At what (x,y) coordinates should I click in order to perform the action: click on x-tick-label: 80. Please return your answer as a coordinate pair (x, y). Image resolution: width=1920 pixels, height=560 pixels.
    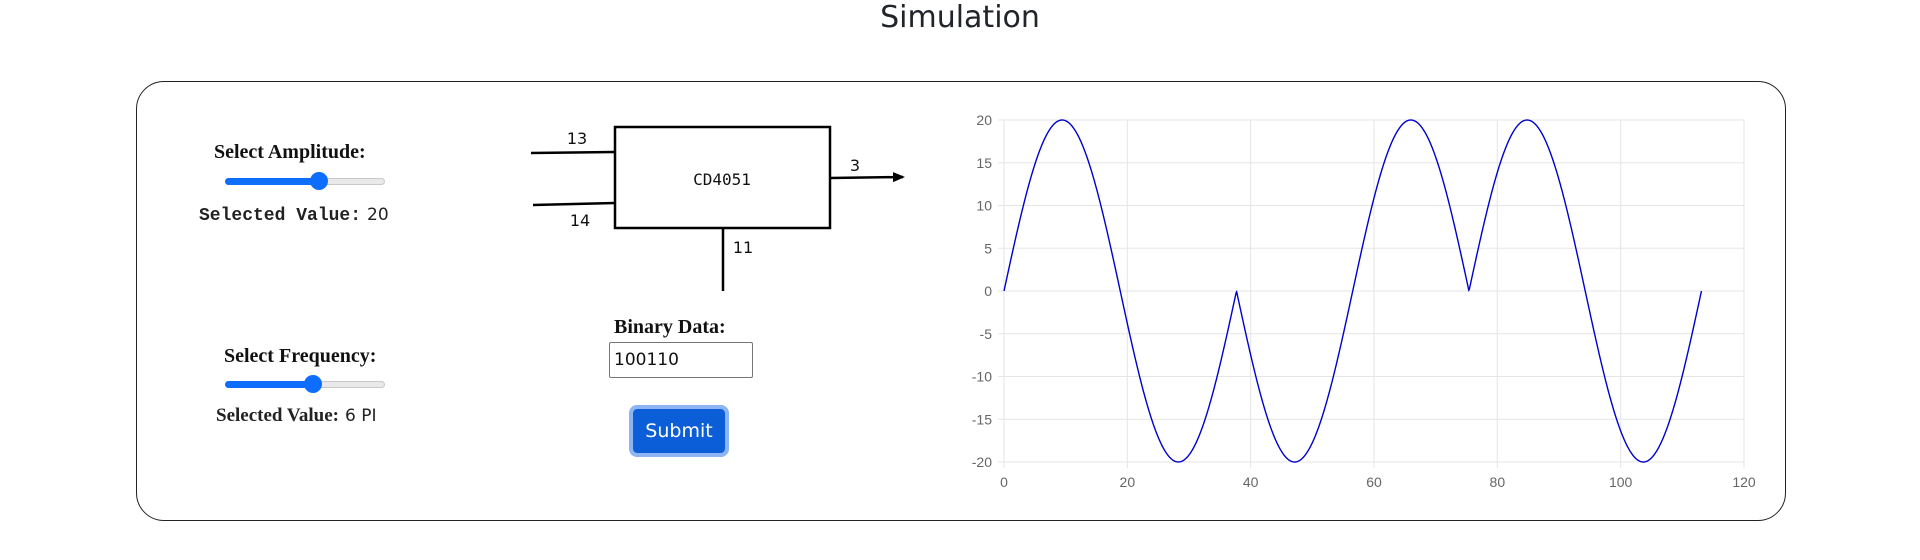
    Looking at the image, I should click on (1498, 482).